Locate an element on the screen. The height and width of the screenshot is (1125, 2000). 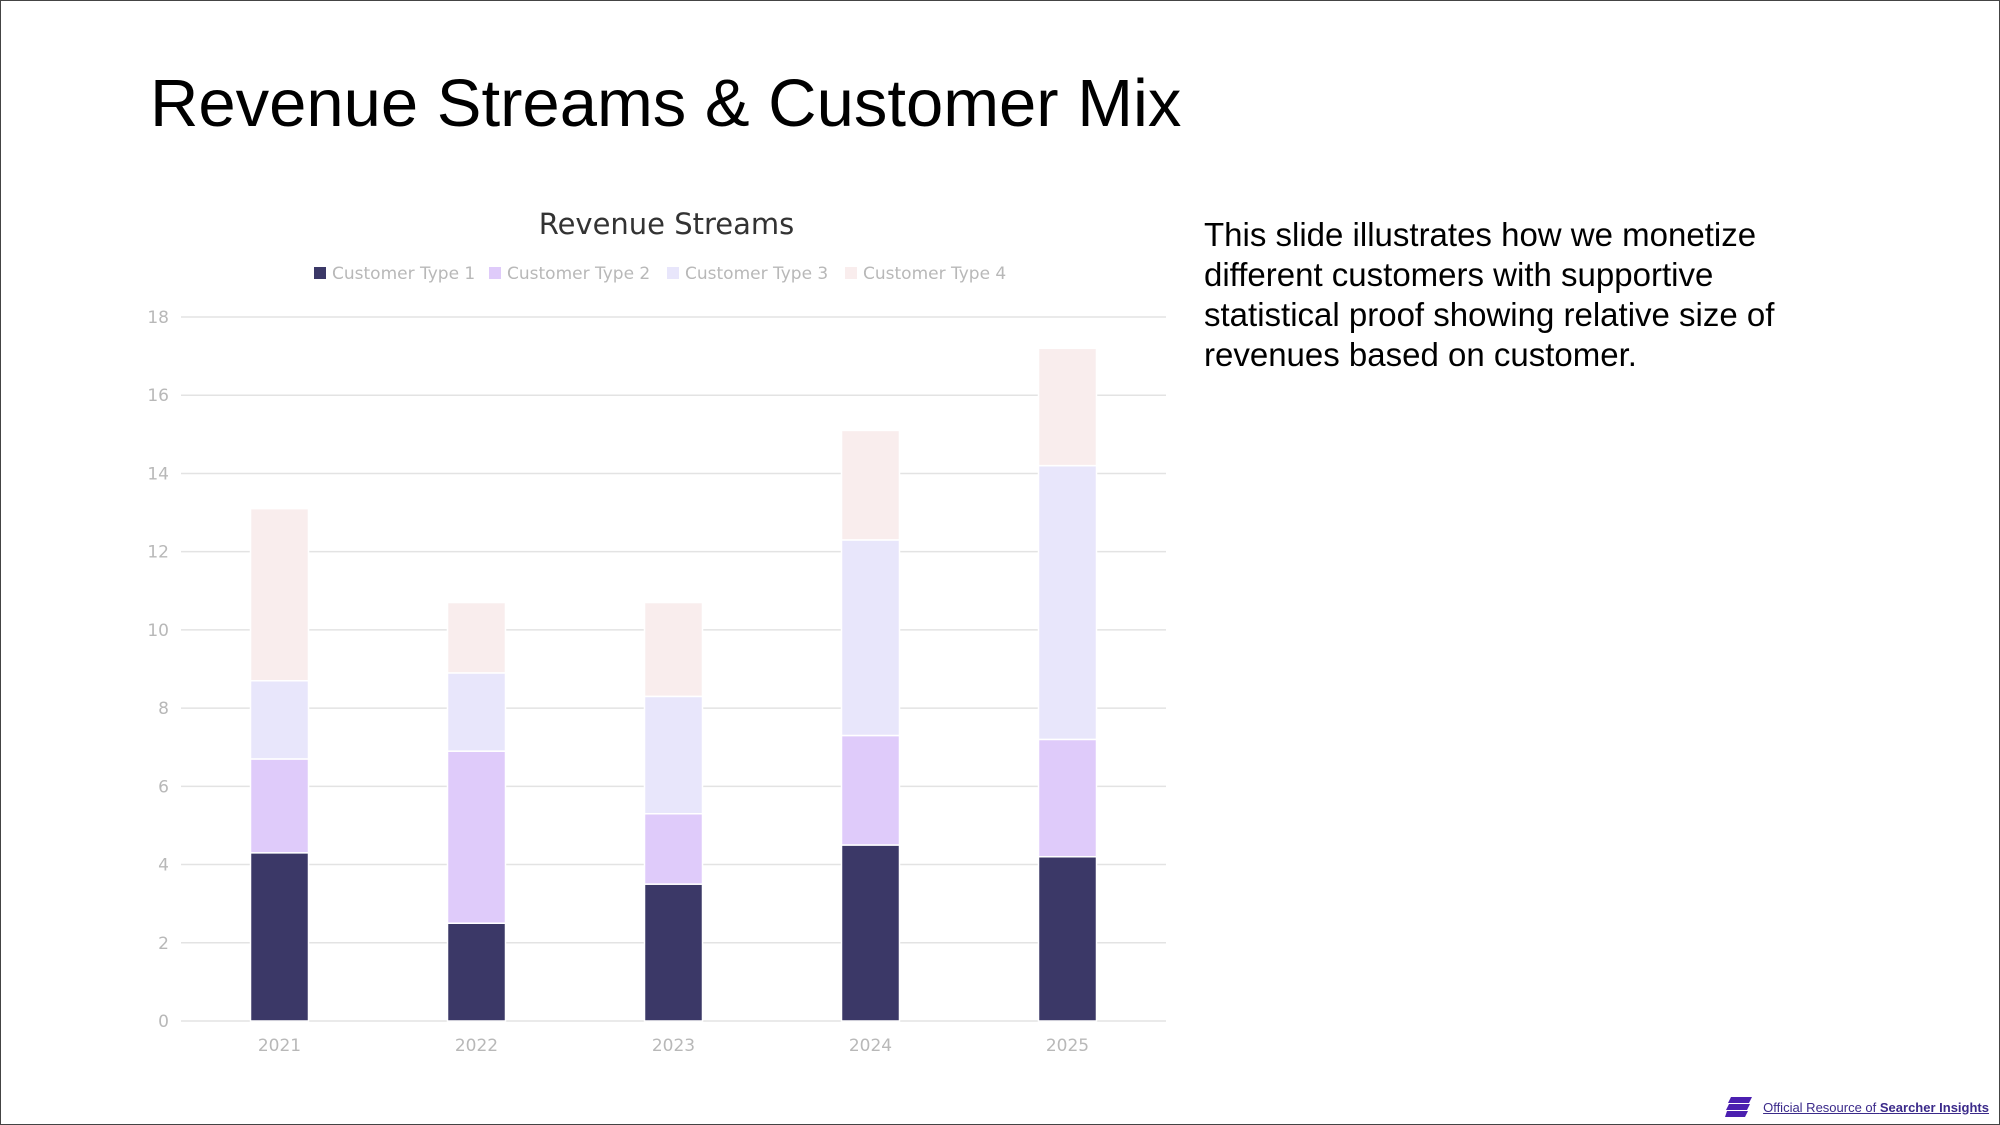
y-tick-2: 2 is located at coordinates (163, 944).